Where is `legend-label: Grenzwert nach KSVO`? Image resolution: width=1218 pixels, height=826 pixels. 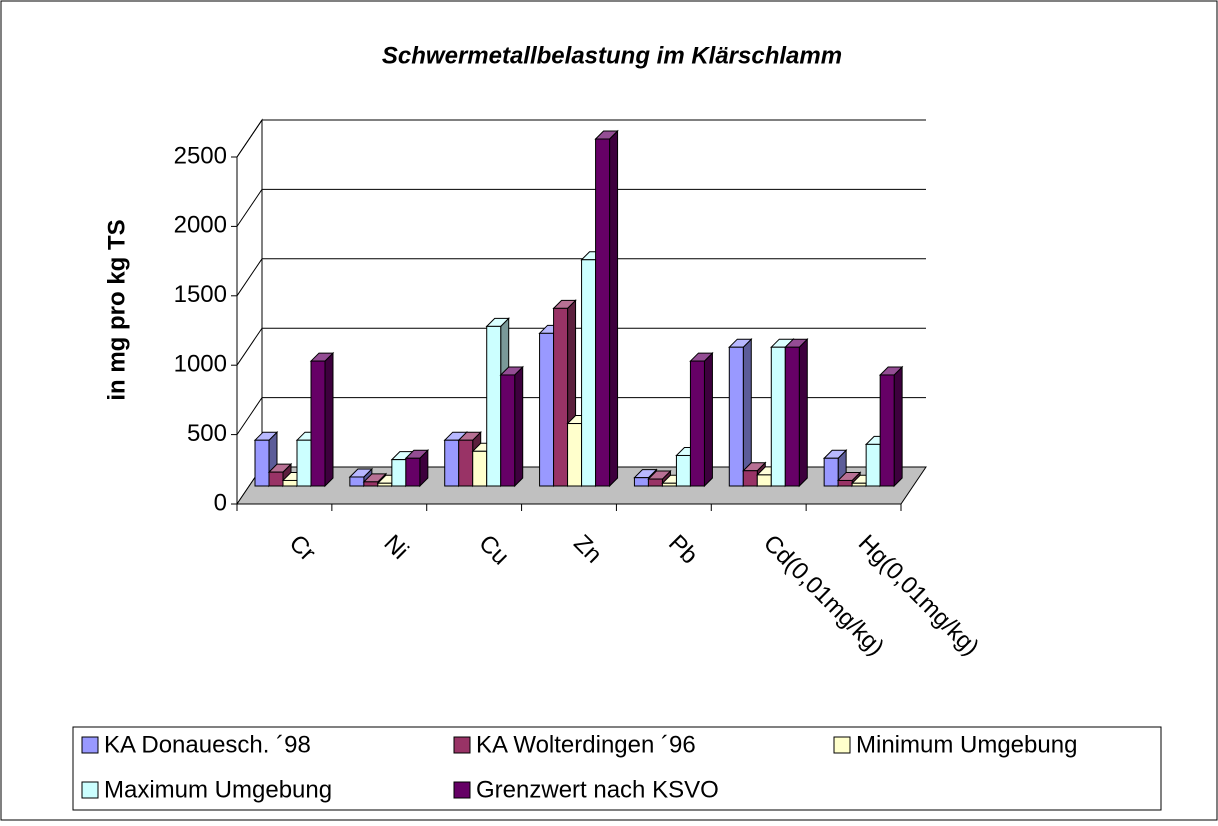
legend-label: Grenzwert nach KSVO is located at coordinates (597, 789).